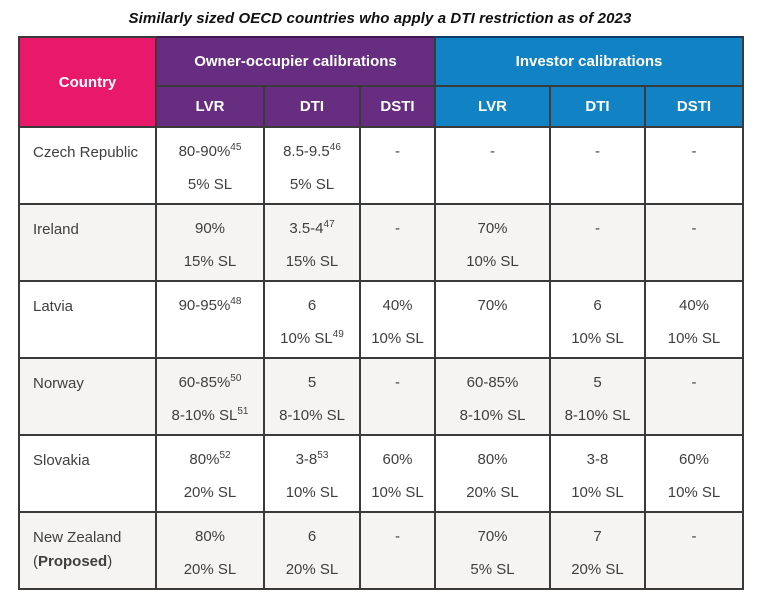  What do you see at coordinates (312, 242) in the screenshot?
I see `table-cell: 3.5-447 15% SL` at bounding box center [312, 242].